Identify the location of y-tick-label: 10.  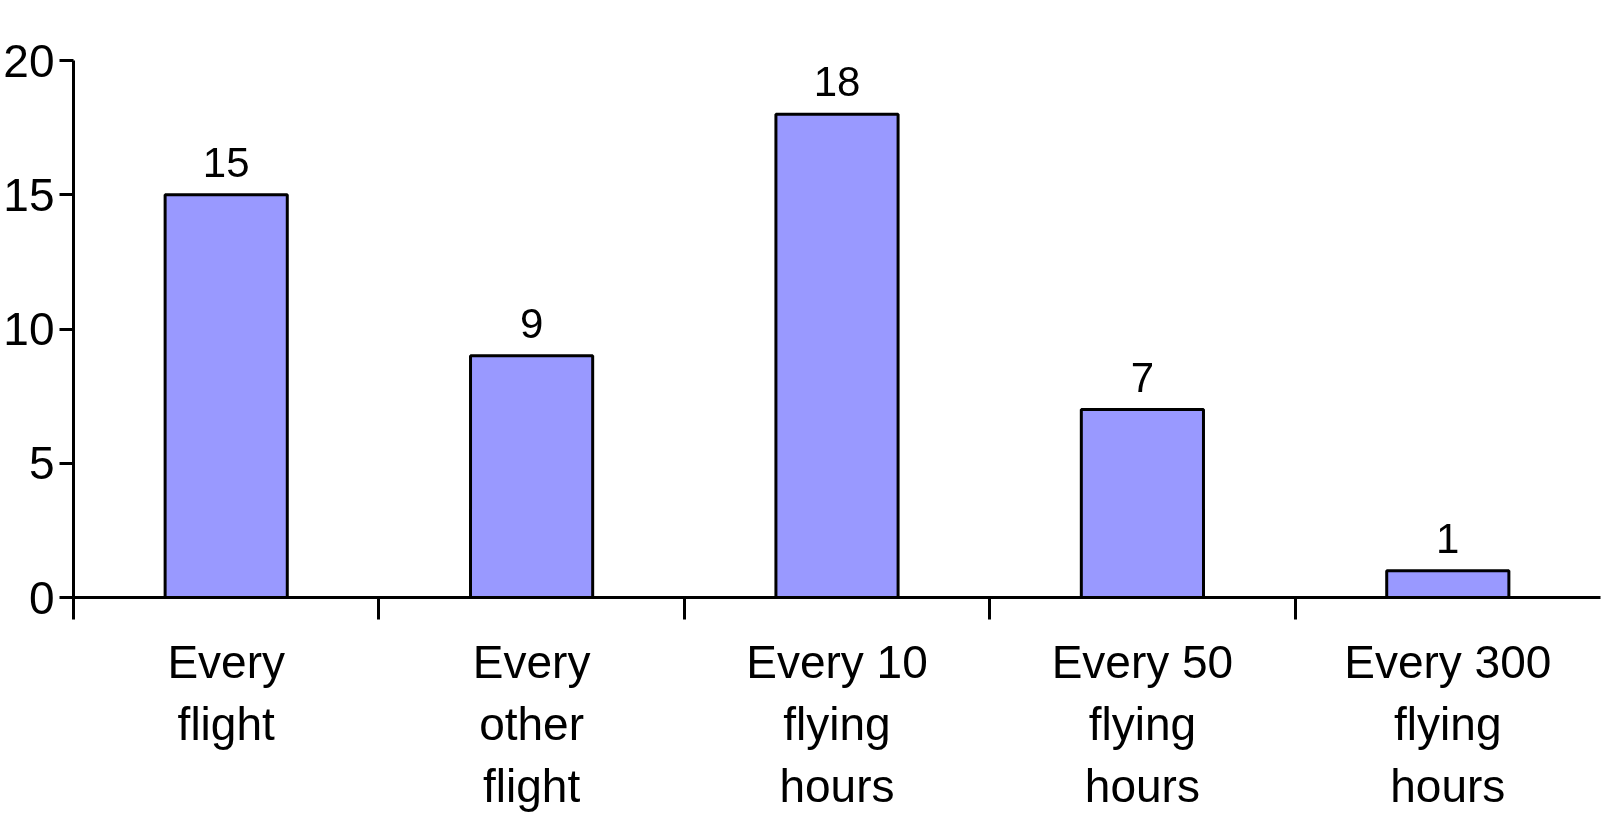
(29, 329).